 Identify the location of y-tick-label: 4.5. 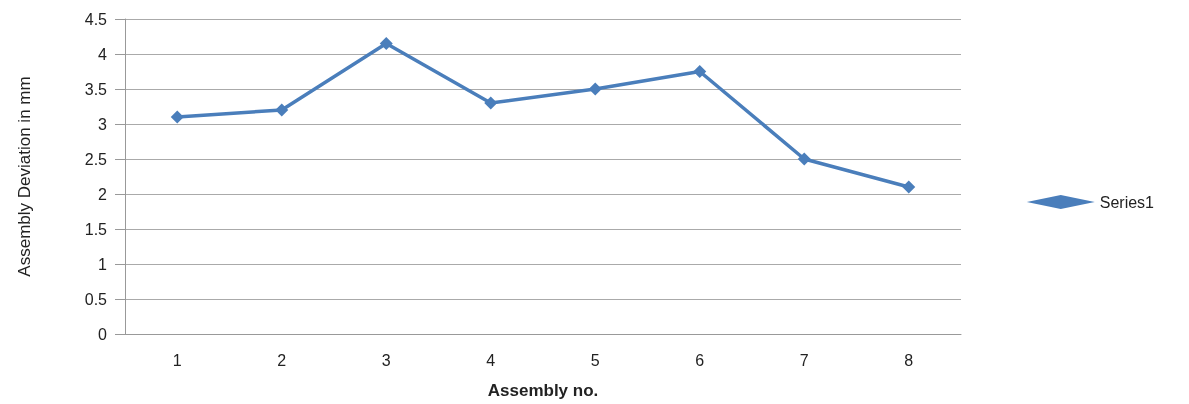
(96, 19).